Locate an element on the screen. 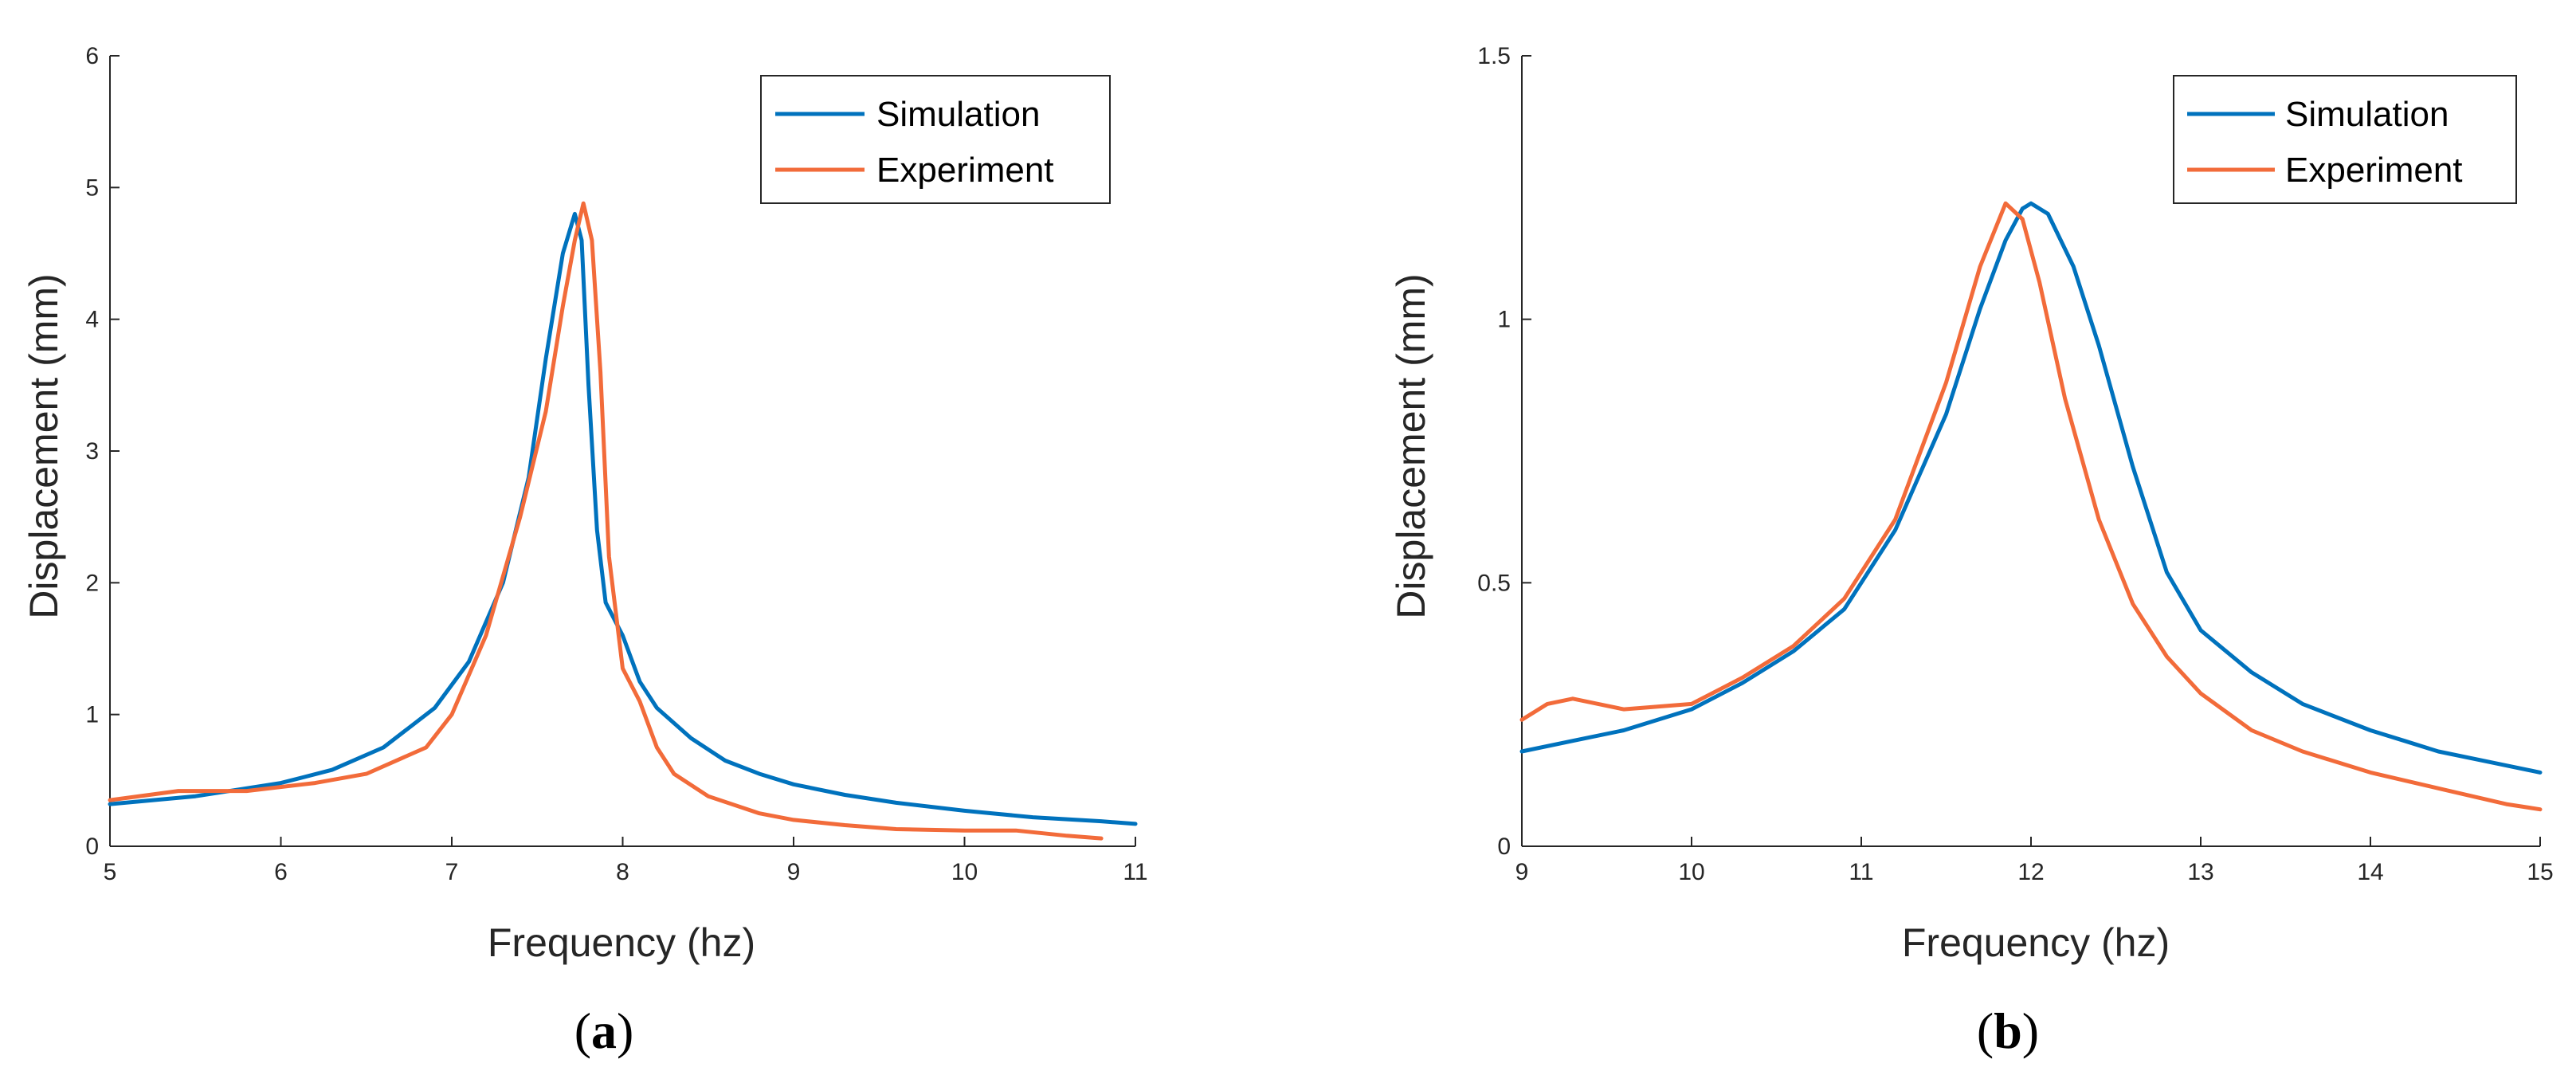  x-tick-label: 13 is located at coordinates (2200, 872).